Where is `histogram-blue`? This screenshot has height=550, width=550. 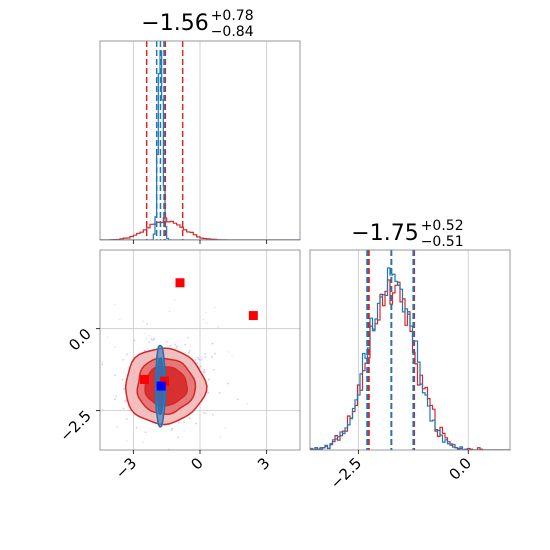 histogram-blue is located at coordinates (410, 358).